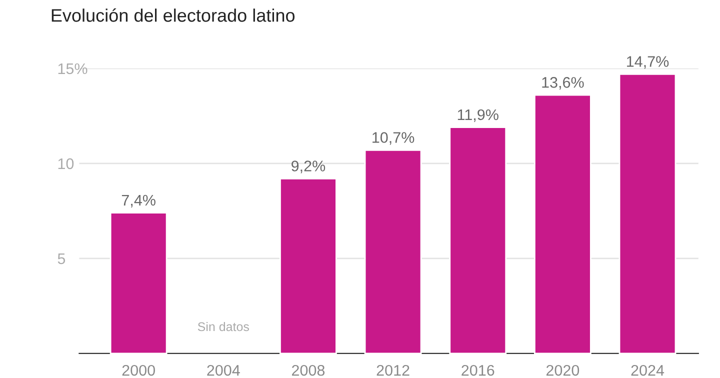  Describe the element at coordinates (563, 370) in the screenshot. I see `x-tick-label: 2020` at that location.